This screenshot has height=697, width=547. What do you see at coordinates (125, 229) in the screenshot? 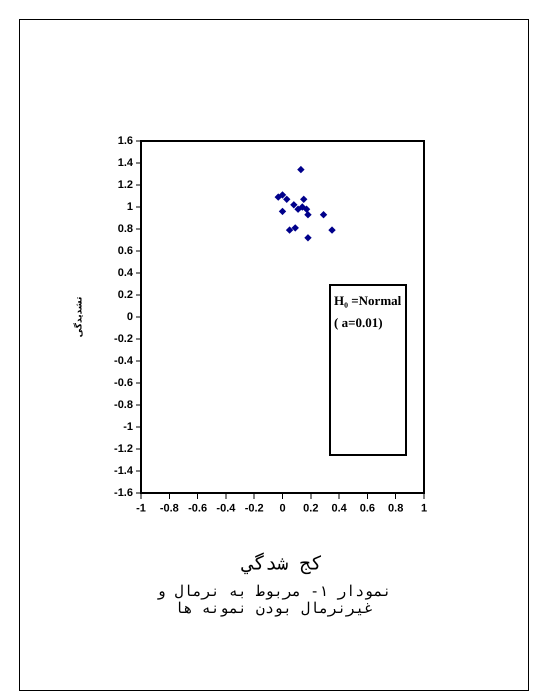
I see `y-tick-label: 0.8` at bounding box center [125, 229].